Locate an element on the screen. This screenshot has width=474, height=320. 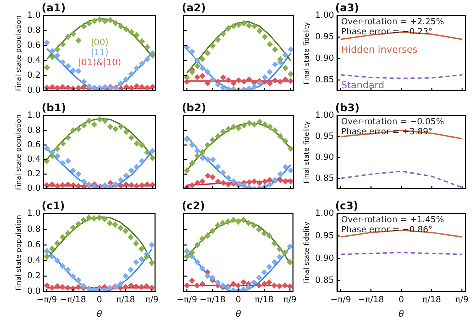
series-label: |00⟩ is located at coordinates (99, 43).